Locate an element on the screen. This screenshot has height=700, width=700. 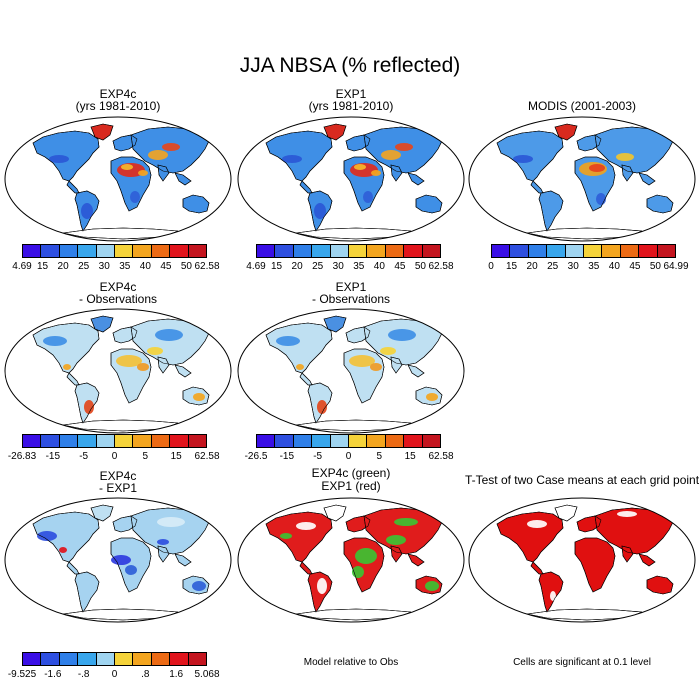
colorbar-label: 45 is located at coordinates (166, 266).